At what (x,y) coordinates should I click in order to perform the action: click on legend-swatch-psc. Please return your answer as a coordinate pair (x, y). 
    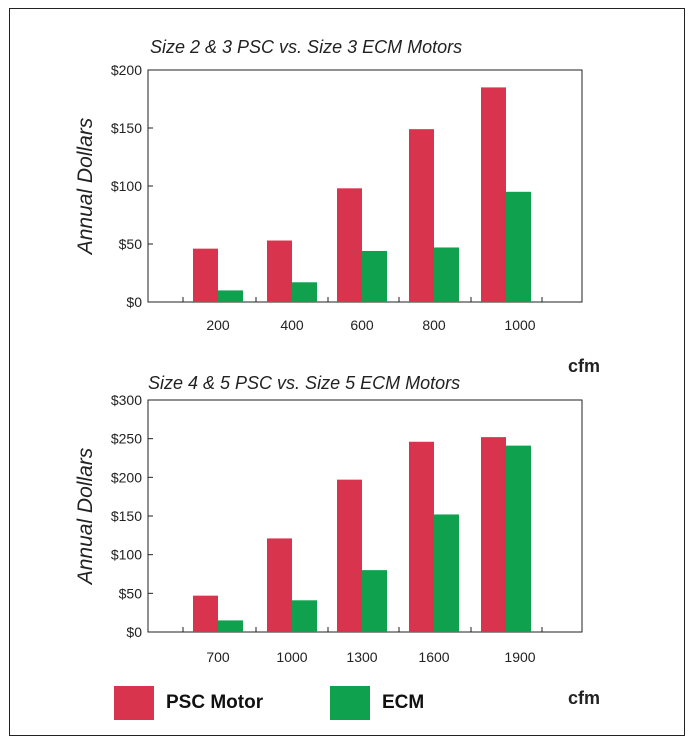
    Looking at the image, I should click on (134, 703).